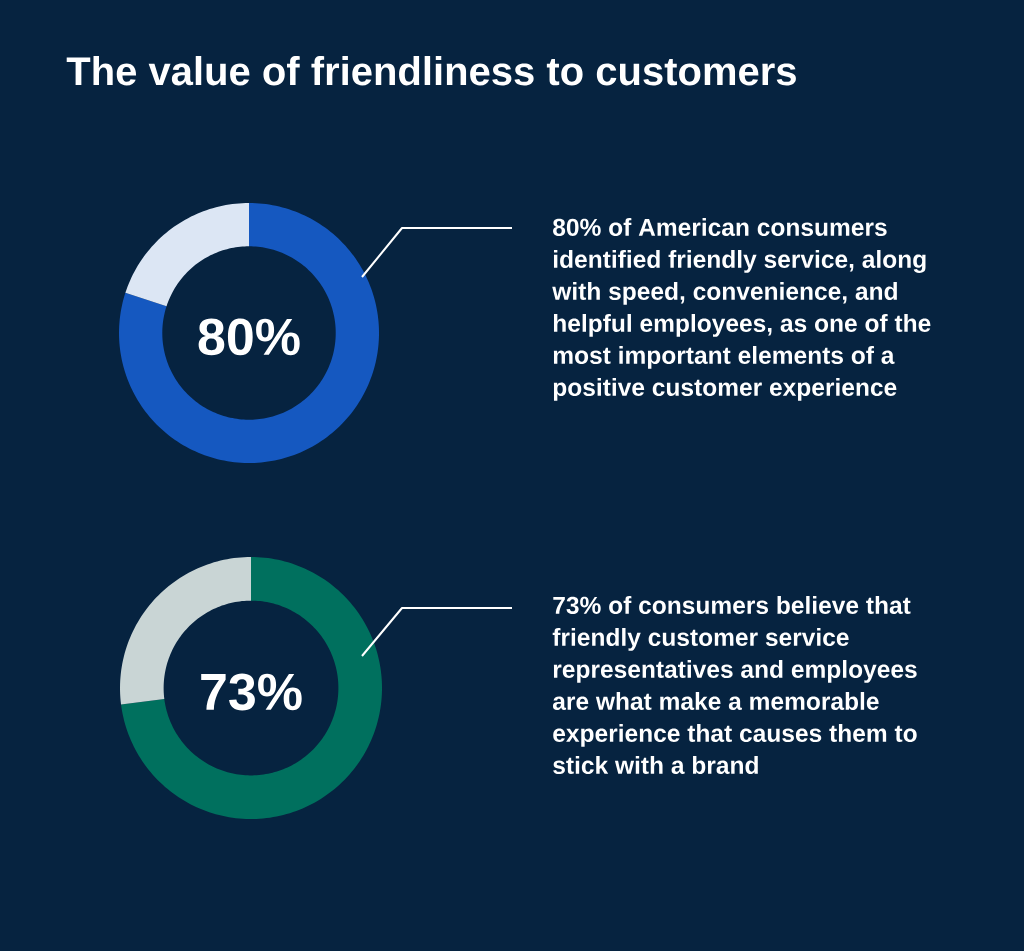 The image size is (1024, 951). I want to click on data-label: 80%, so click(249, 337).